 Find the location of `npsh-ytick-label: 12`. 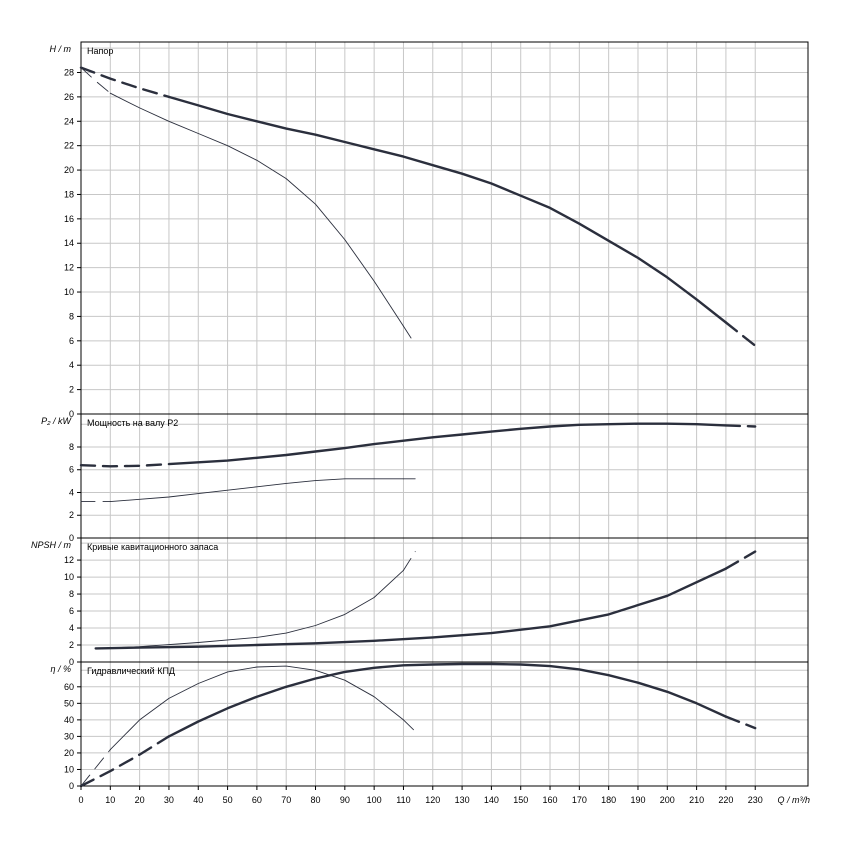

npsh-ytick-label: 12 is located at coordinates (69, 560).